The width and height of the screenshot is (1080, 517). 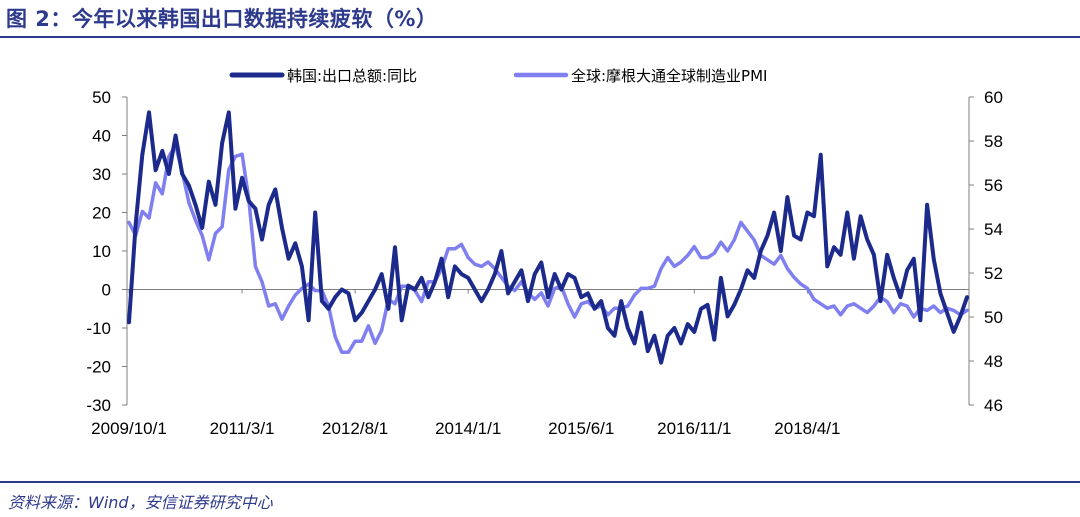 What do you see at coordinates (993, 229) in the screenshot?
I see `right-tick-label: 54` at bounding box center [993, 229].